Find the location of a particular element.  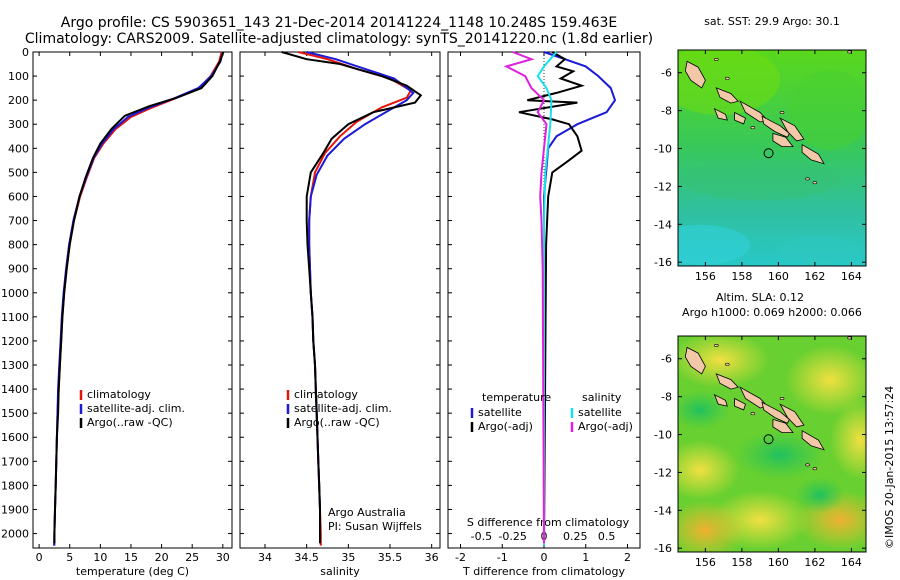

depth-tick-label: 2000 is located at coordinates (15, 534).